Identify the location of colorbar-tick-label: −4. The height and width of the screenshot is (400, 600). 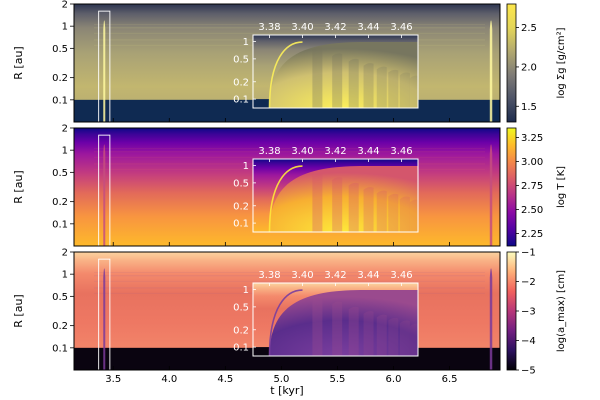
(528, 341).